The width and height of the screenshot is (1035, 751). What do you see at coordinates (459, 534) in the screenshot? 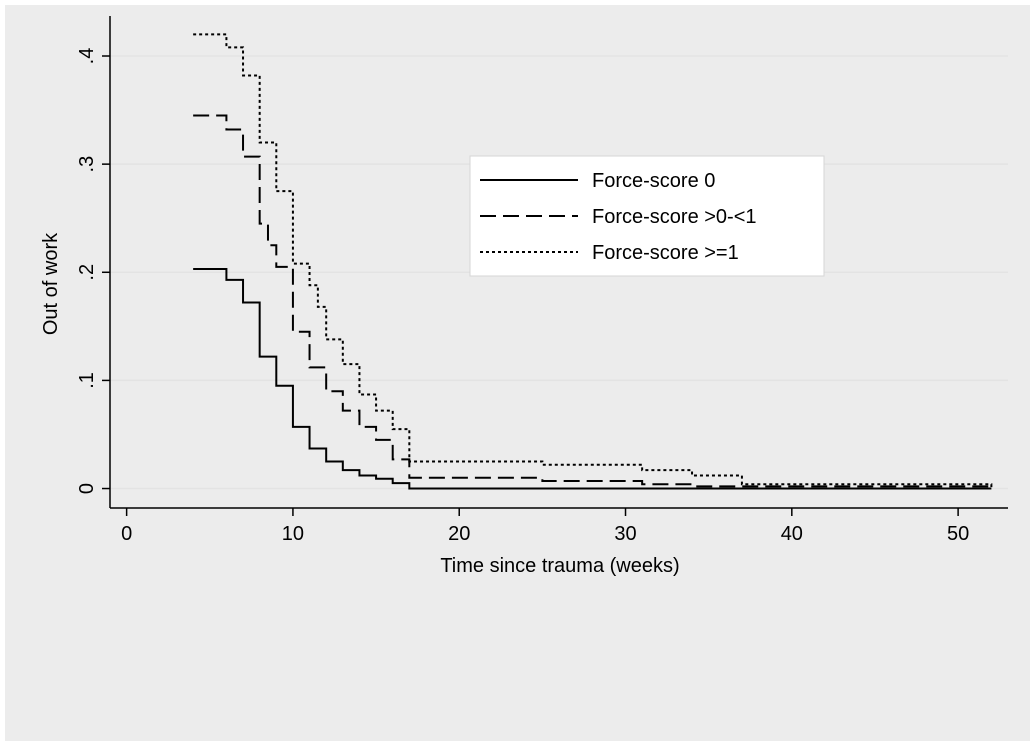
I see `x-tick-label-2: 20` at bounding box center [459, 534].